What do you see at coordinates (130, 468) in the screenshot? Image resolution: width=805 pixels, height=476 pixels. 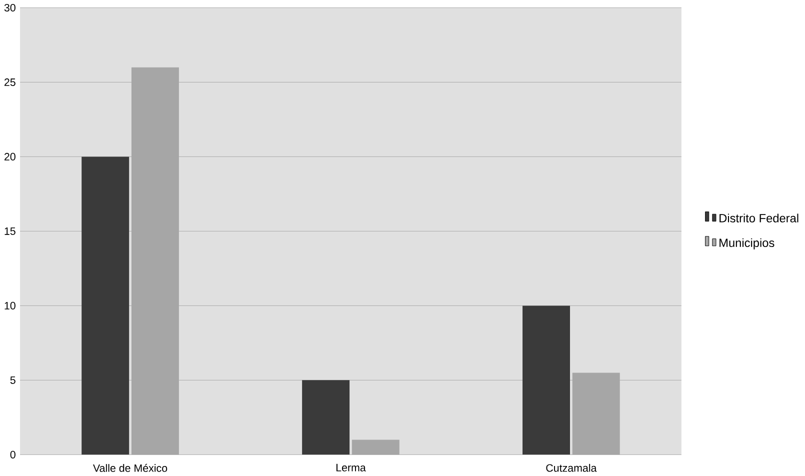 I see `x-tick-label: Valle de México` at bounding box center [130, 468].